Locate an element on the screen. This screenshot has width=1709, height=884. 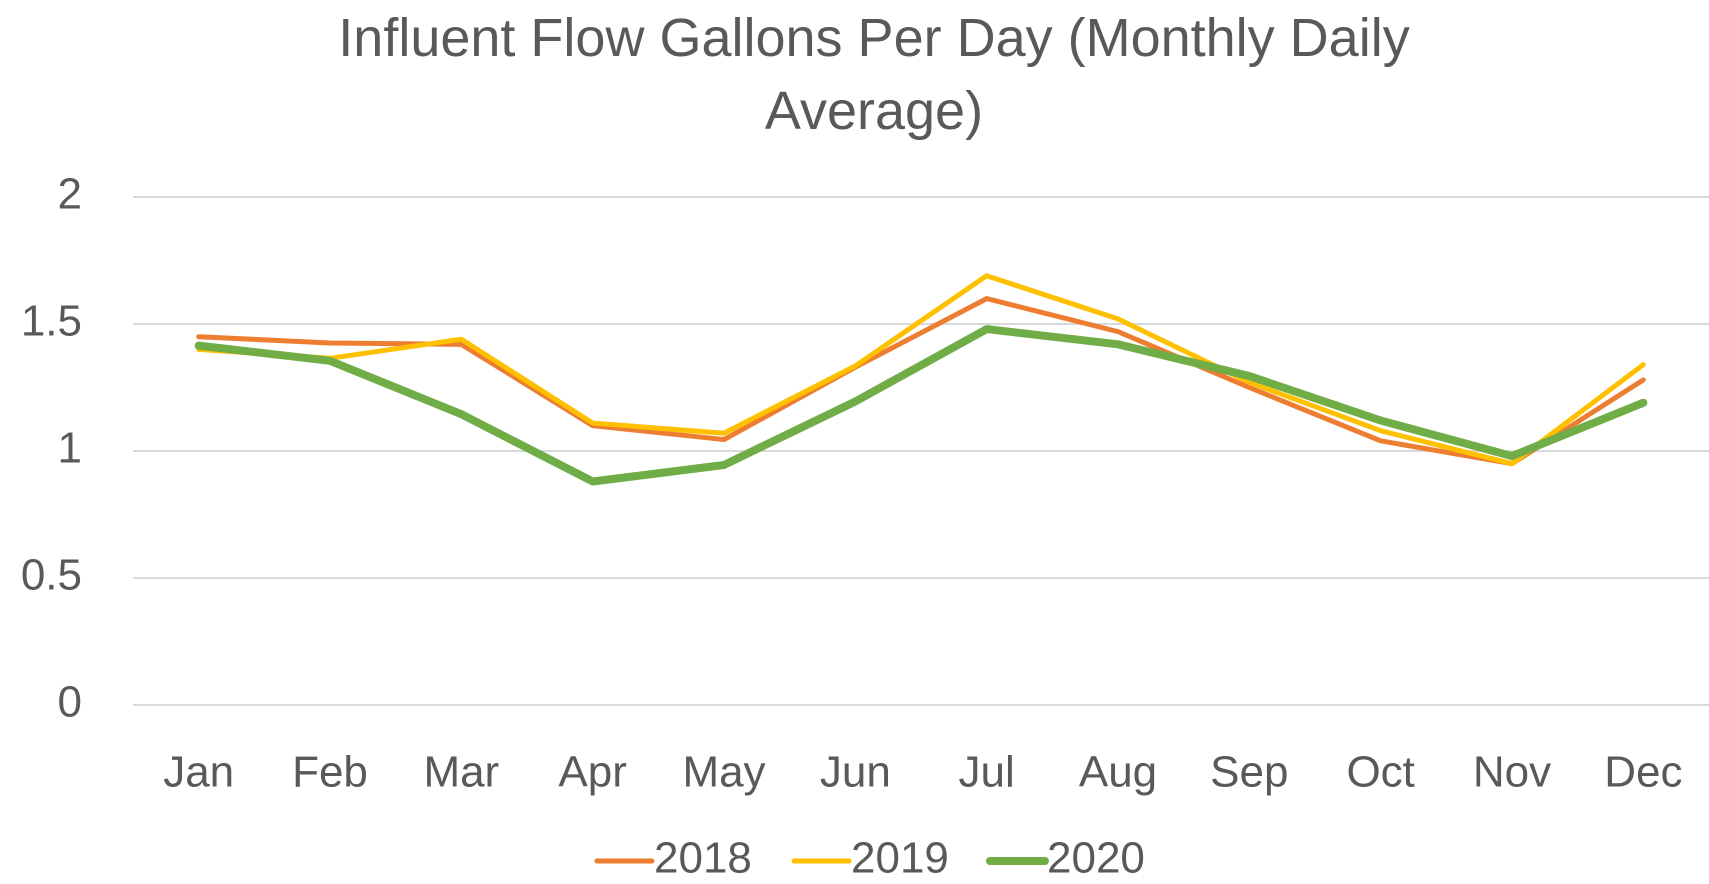
x-tick-label: Jul is located at coordinates (987, 772).